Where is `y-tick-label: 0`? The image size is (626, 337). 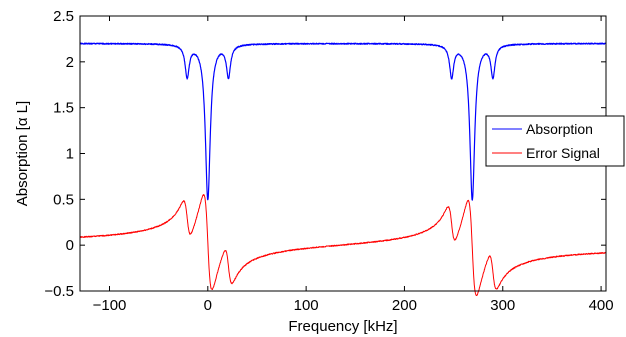 y-tick-label: 0 is located at coordinates (70, 245).